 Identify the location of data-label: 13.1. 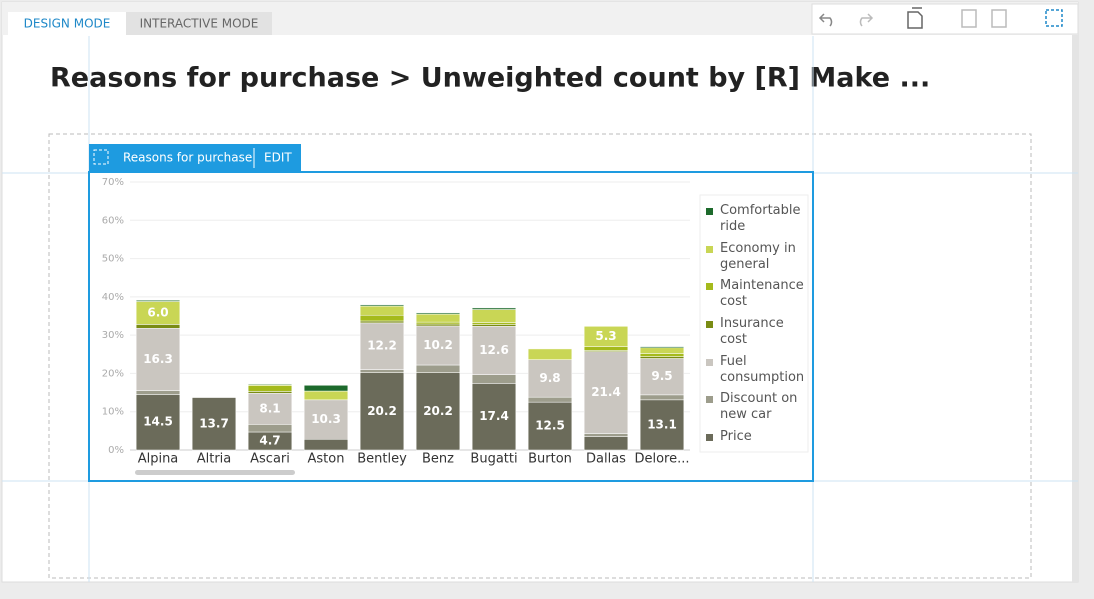
(662, 424).